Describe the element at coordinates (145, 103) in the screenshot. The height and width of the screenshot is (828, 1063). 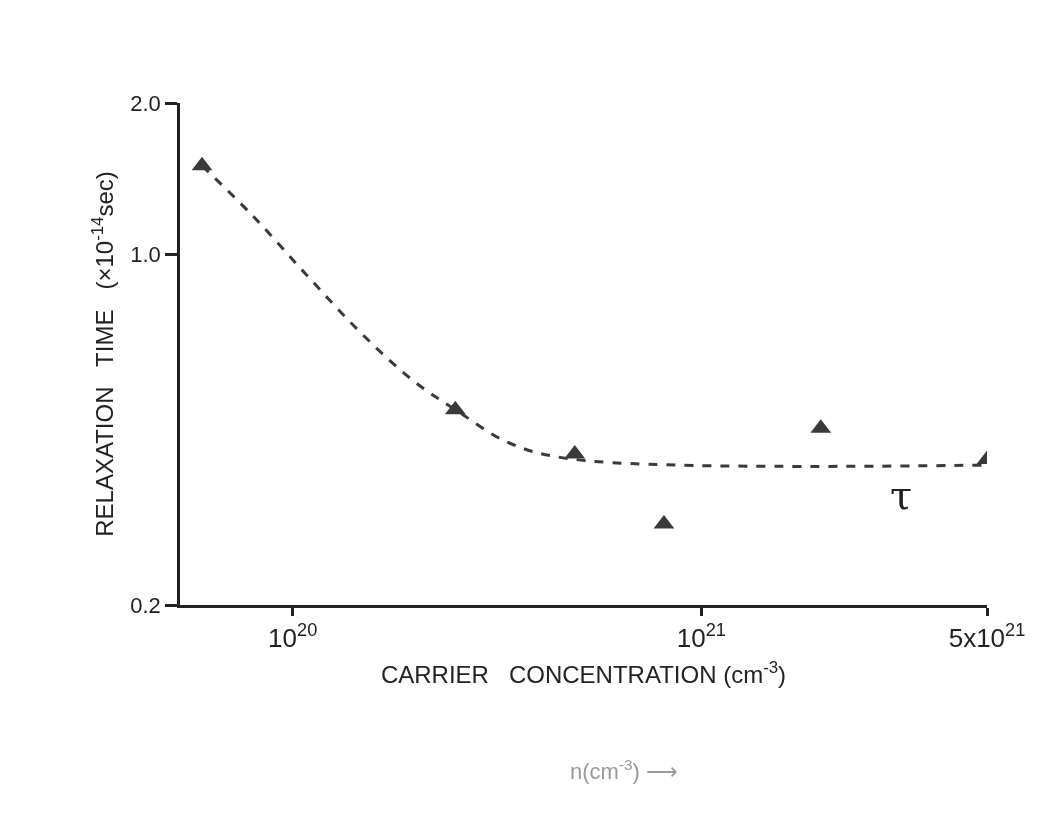
I see `y-tick-label: 2.0` at that location.